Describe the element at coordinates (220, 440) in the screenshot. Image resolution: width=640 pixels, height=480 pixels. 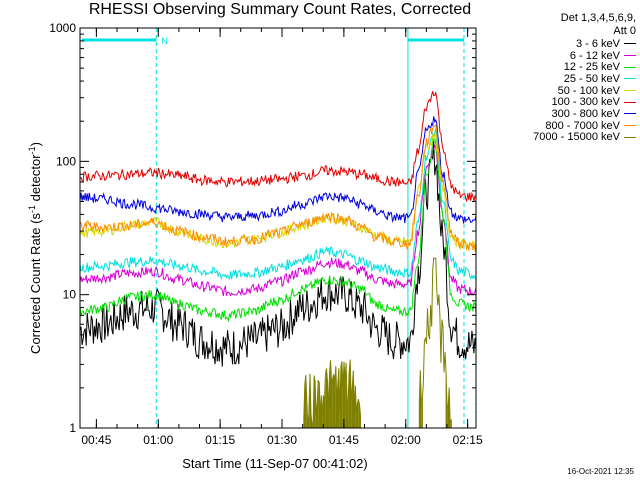
I see `x-tick-label: 01:15` at that location.